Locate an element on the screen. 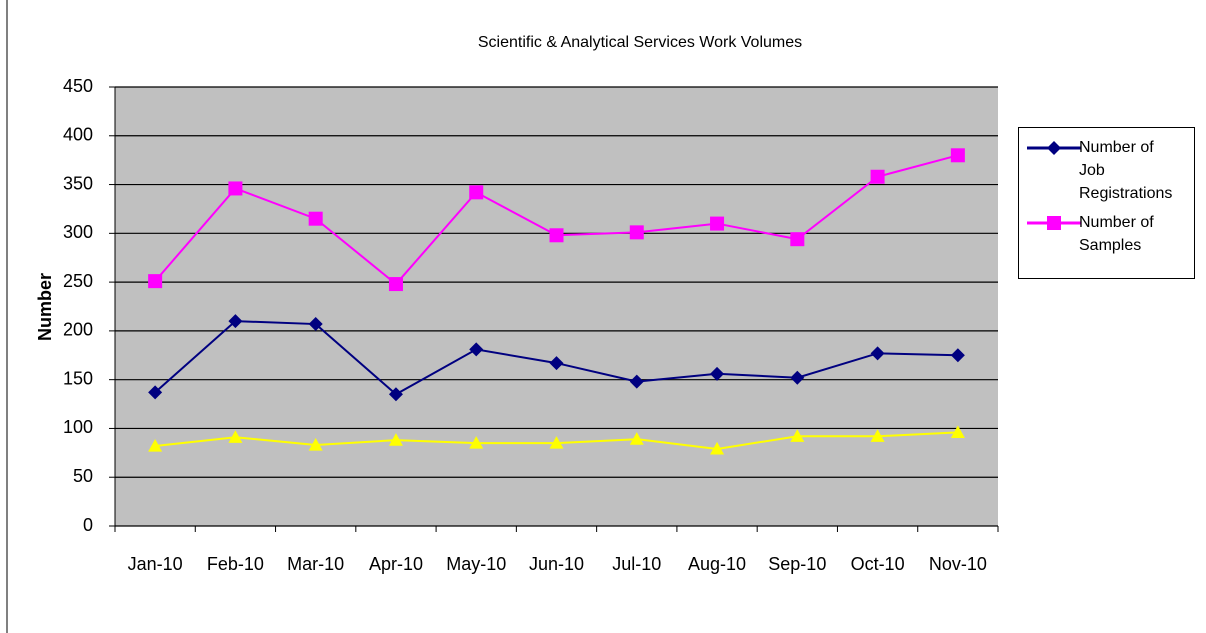  legend-label: Number of Samples is located at coordinates (1116, 234).